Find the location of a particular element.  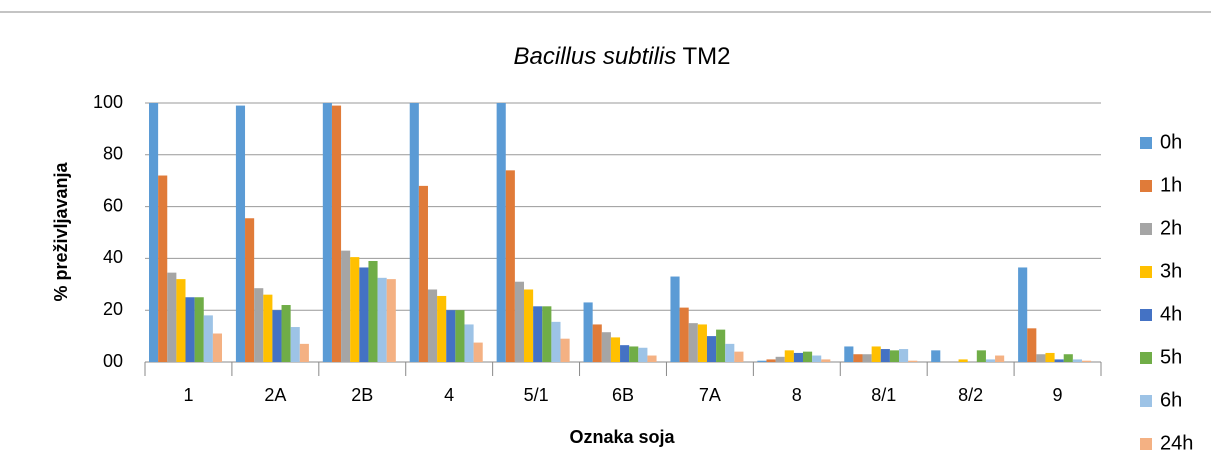

legend-label: 2h is located at coordinates (1171, 228).